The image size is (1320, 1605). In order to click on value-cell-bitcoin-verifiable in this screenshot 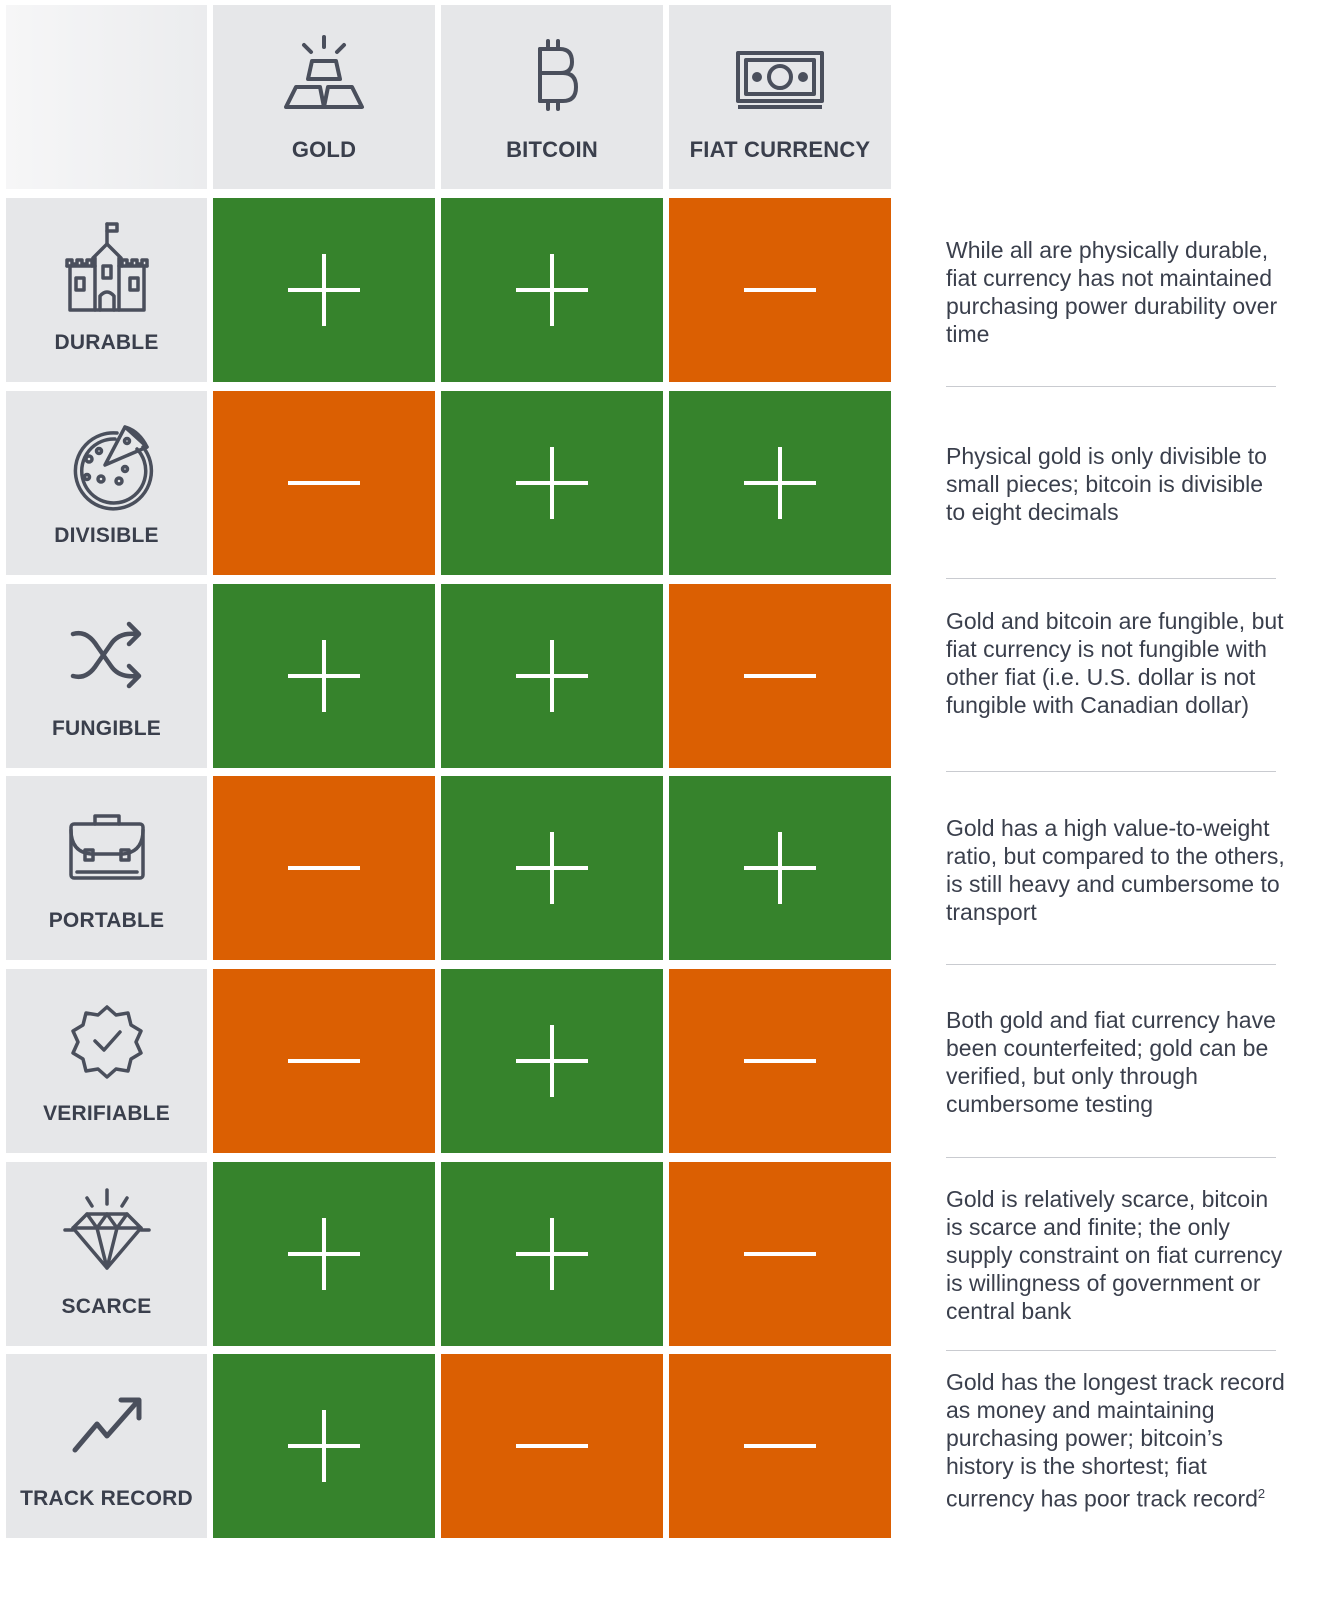, I will do `click(552, 1061)`.